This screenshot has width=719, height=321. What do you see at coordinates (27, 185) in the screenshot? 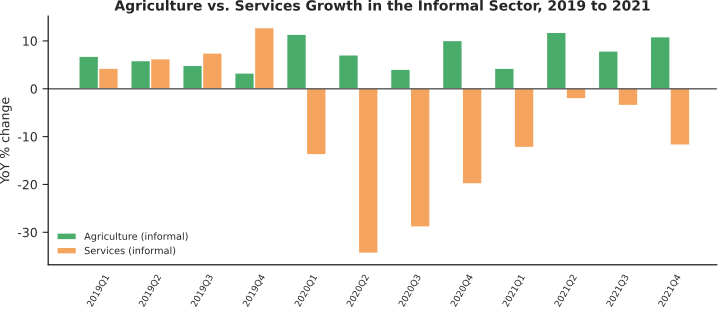
I see `y-tick-label: -20` at bounding box center [27, 185].